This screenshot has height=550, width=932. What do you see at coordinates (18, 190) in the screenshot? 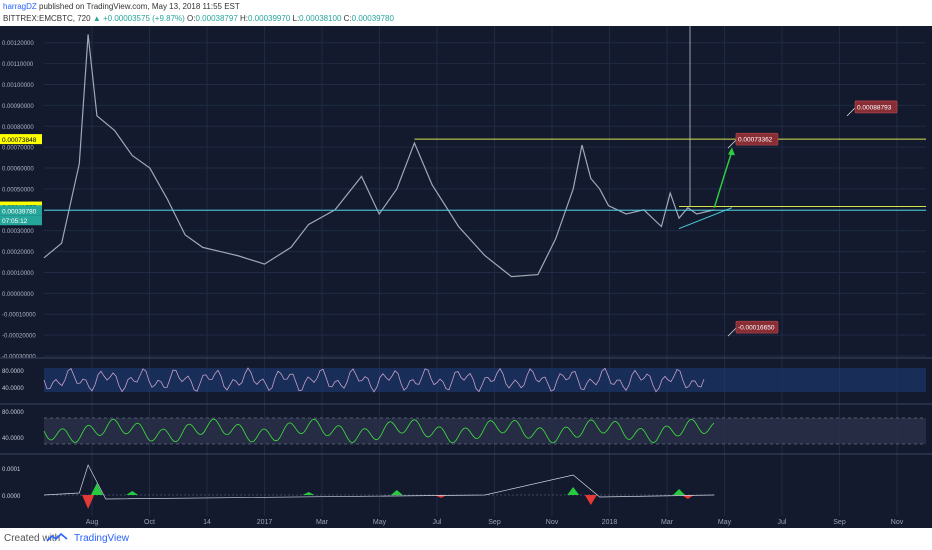
I see `price-tick-label: 0.00050000` at bounding box center [18, 190].